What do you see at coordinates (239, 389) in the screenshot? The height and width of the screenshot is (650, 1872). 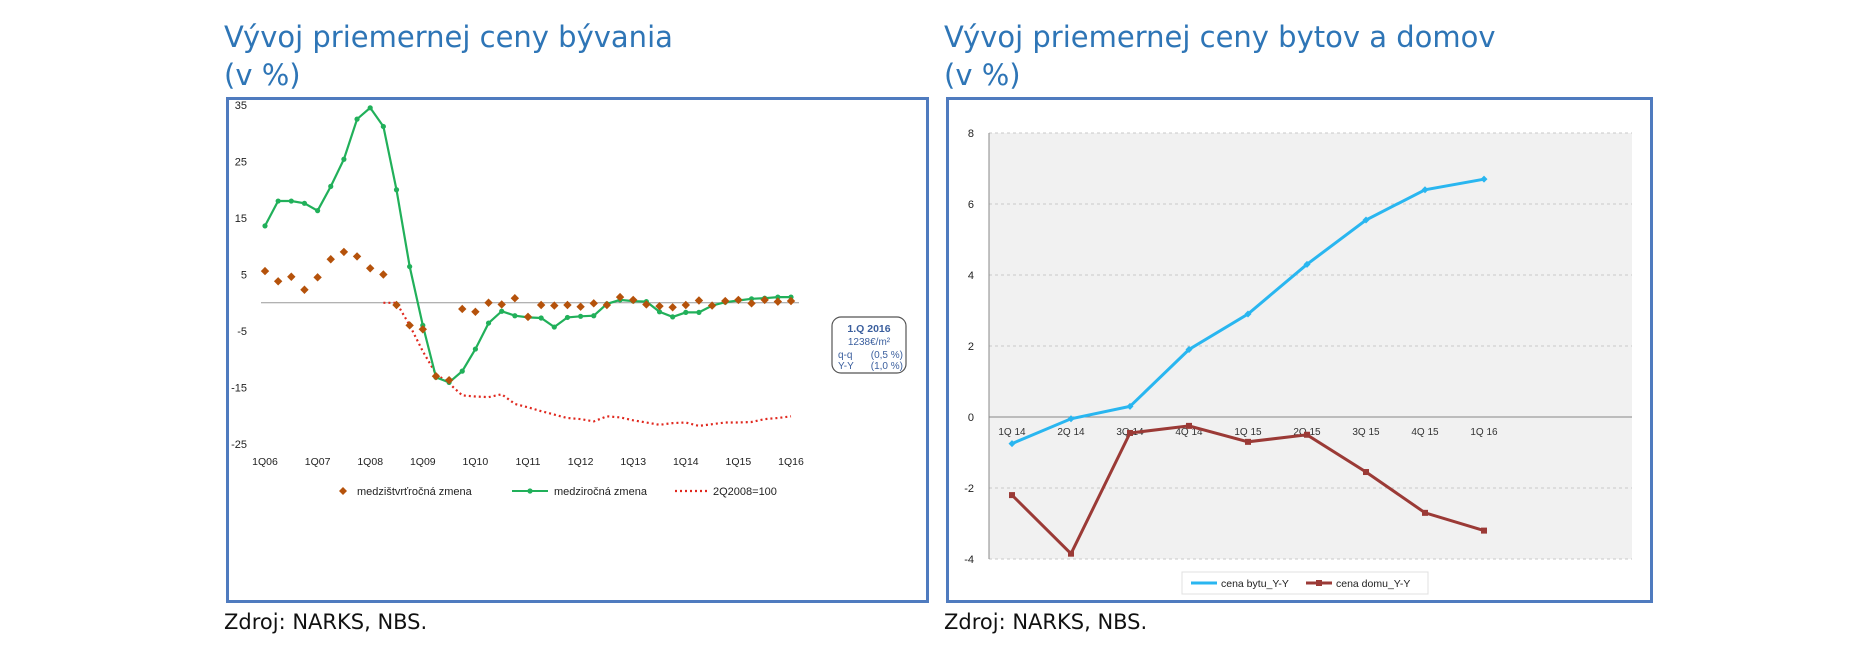 I see `y-tick-label: -15` at bounding box center [239, 389].